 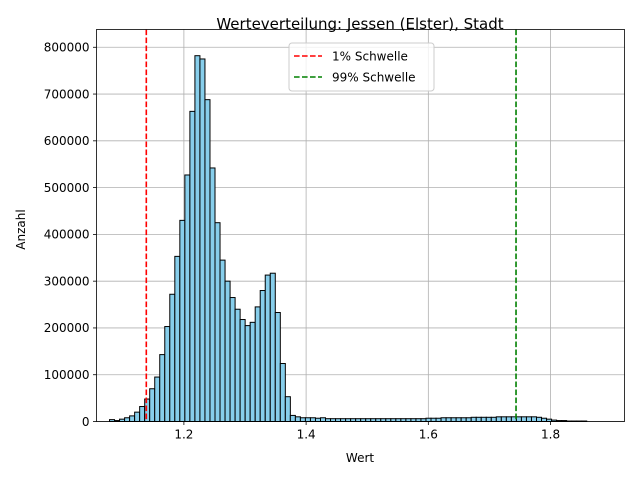 What do you see at coordinates (21, 229) in the screenshot?
I see `y-axis-label: Anzahl` at bounding box center [21, 229].